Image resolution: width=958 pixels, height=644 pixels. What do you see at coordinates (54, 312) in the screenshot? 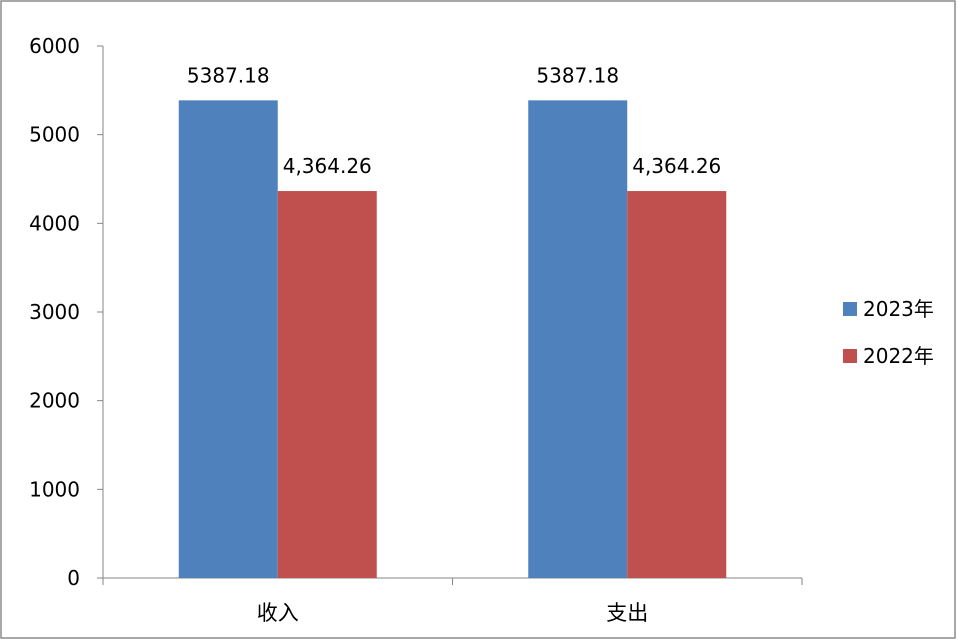
I see `y-tick-label: 3000` at bounding box center [54, 312].